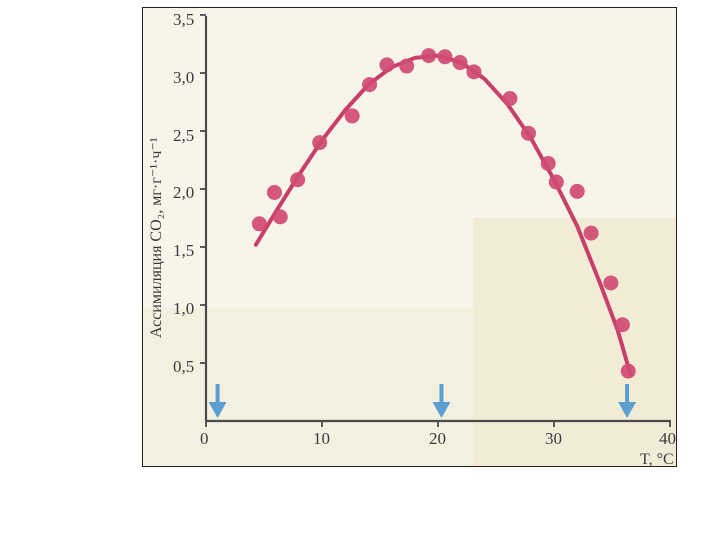 The image size is (720, 540). I want to click on x-axis-title: T, °C, so click(657, 459).